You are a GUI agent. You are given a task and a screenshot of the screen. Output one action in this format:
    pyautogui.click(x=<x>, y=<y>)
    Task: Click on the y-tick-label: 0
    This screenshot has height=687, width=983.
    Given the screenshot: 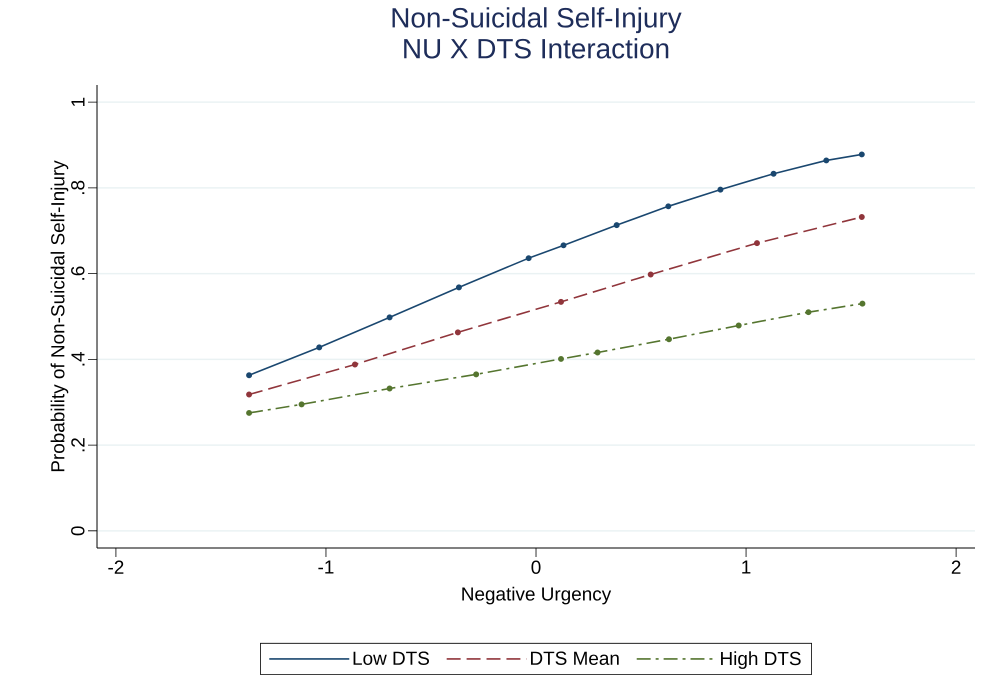 What is the action you would take?
    pyautogui.click(x=77, y=531)
    